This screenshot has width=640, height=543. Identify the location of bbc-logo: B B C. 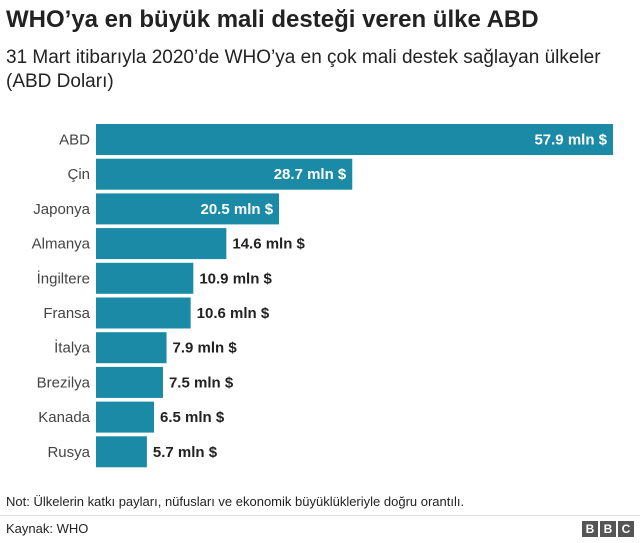
(608, 529).